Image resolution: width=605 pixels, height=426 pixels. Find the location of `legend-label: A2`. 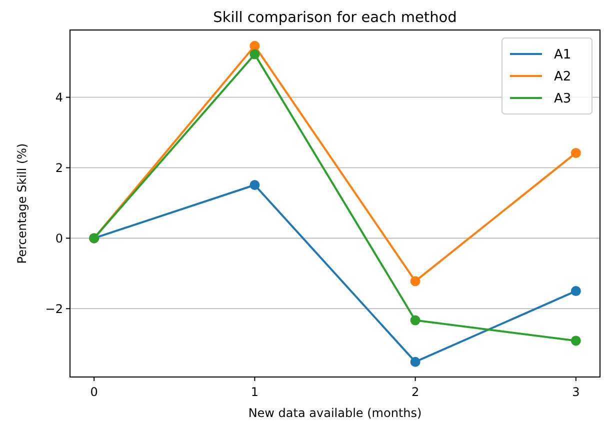

legend-label: A2 is located at coordinates (563, 77).